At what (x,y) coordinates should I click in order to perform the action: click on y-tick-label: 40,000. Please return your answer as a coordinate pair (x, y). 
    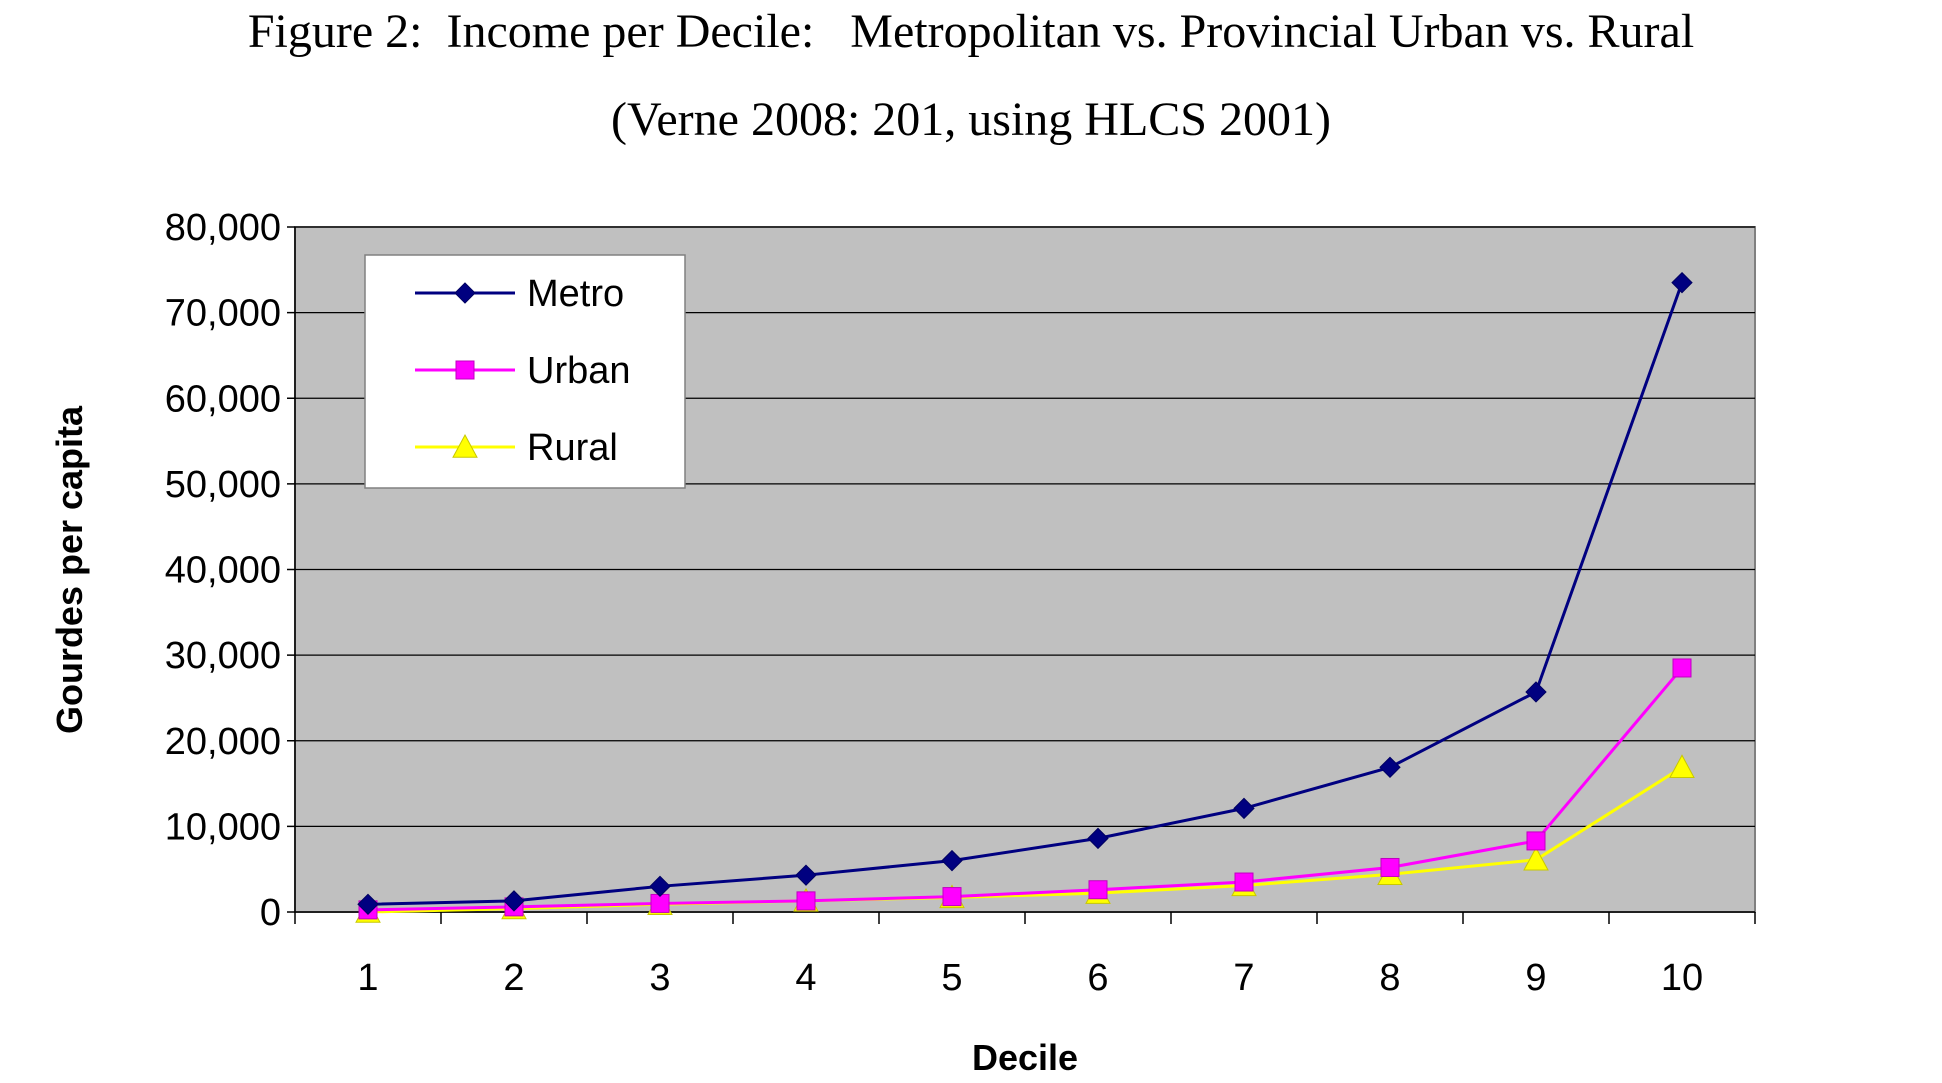
    Looking at the image, I should click on (223, 571).